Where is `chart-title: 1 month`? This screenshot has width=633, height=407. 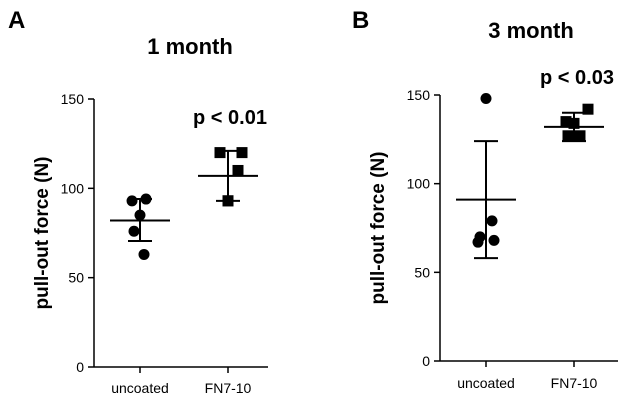 chart-title: 1 month is located at coordinates (190, 46).